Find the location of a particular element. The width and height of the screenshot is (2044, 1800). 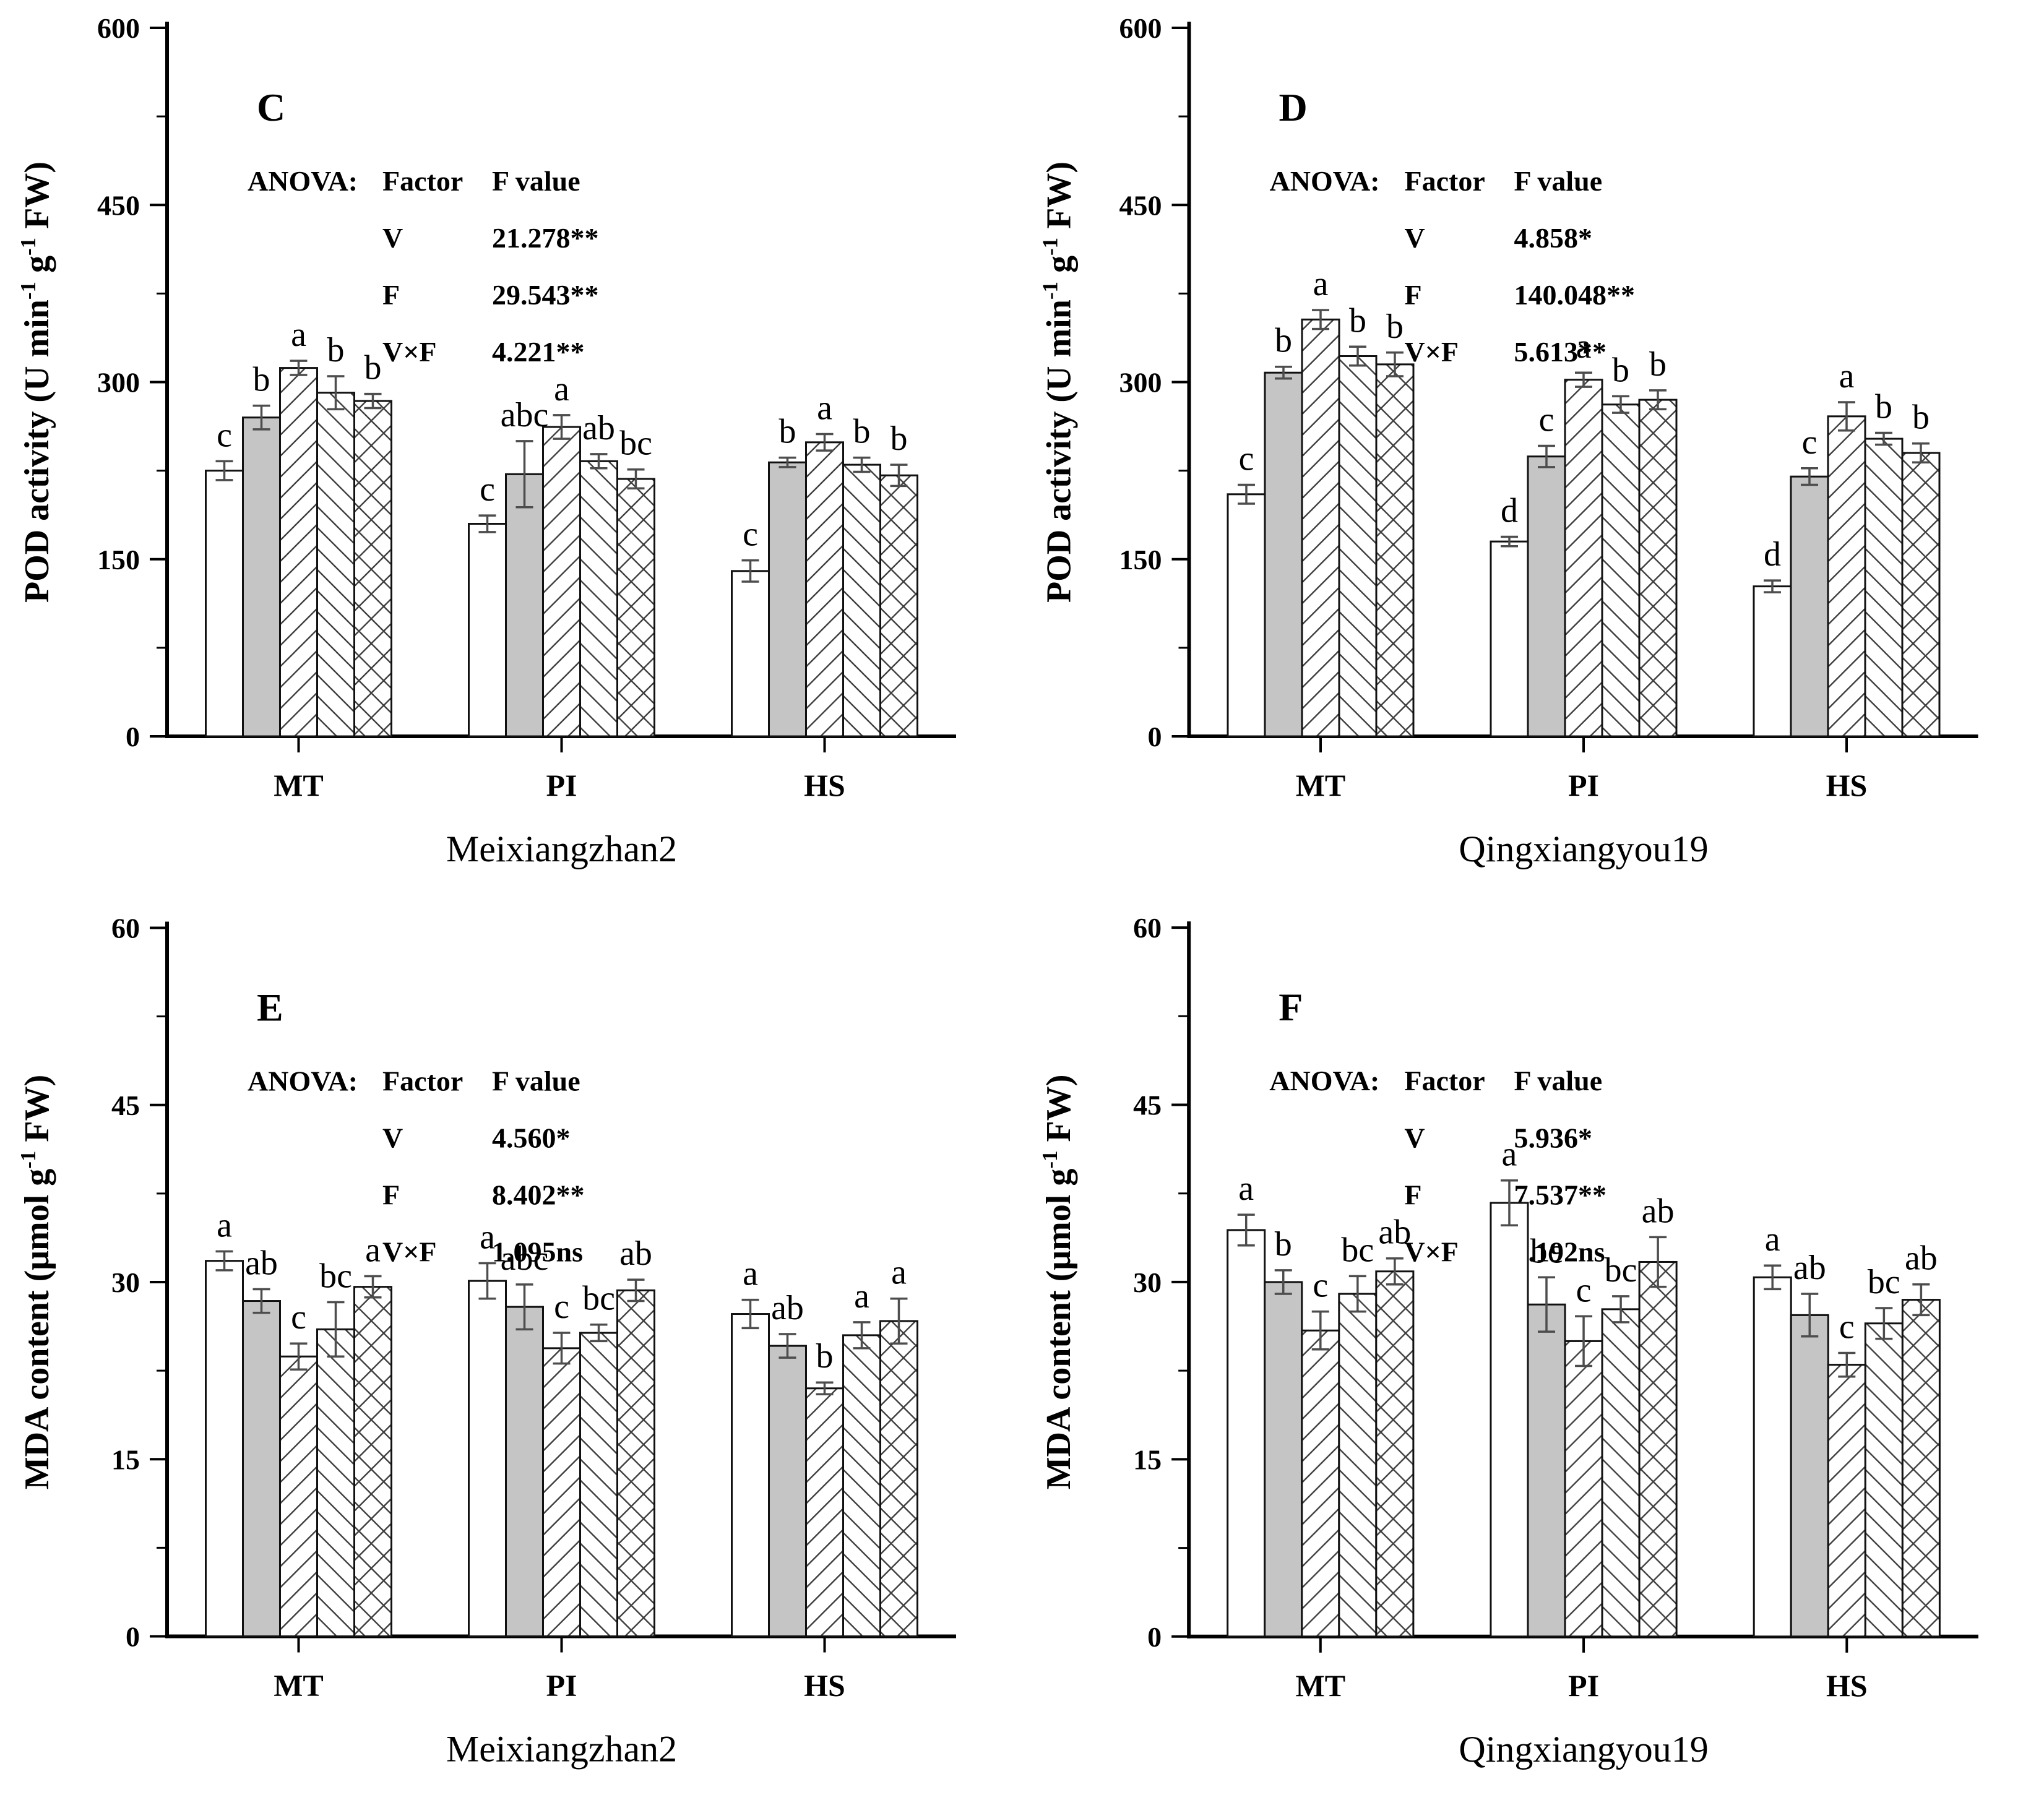

anova-fvalue: 4.221** is located at coordinates (538, 352).